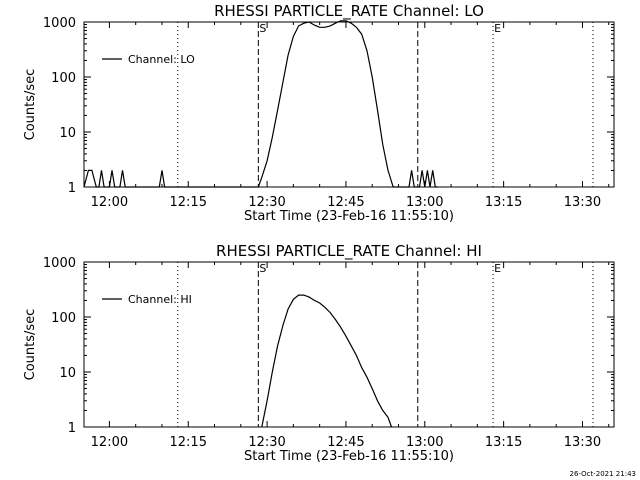  I want to click on chart-title: RHESSI PARTICLE_RATE Channel: LO, so click(349, 11).